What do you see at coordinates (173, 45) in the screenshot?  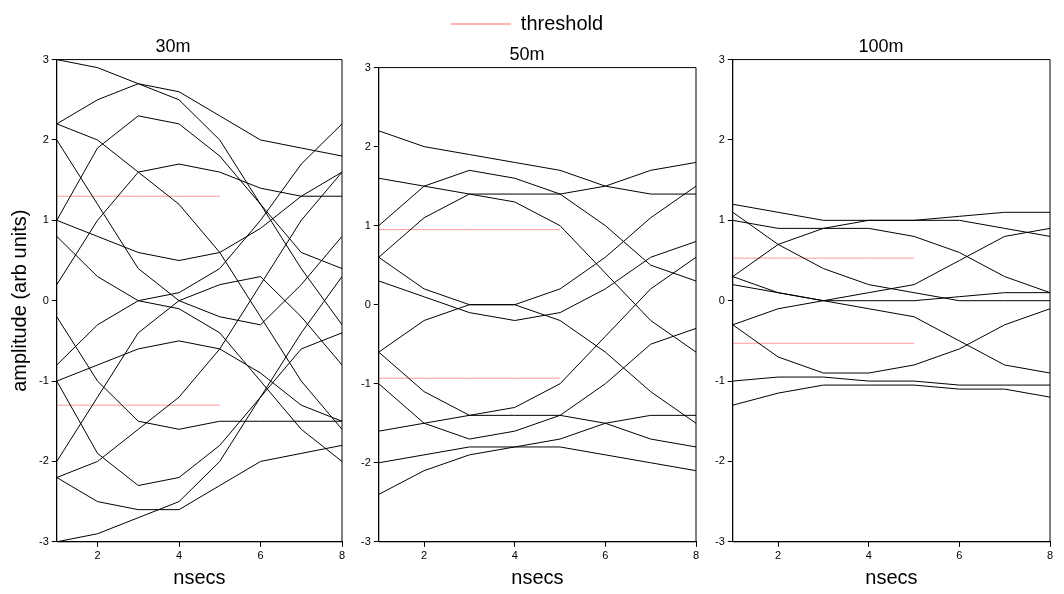 I see `chart-title: 30m` at bounding box center [173, 45].